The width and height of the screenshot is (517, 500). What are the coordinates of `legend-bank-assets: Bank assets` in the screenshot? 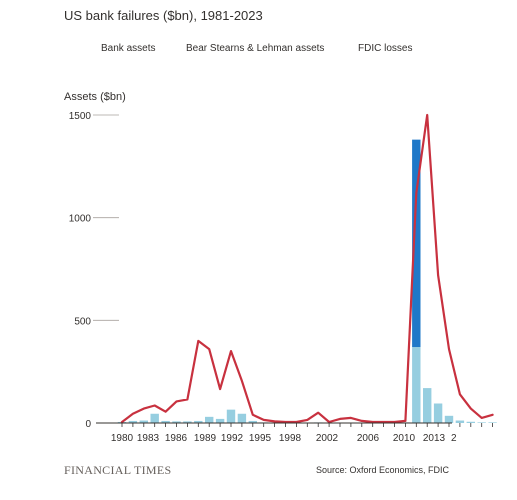 It's located at (128, 48).